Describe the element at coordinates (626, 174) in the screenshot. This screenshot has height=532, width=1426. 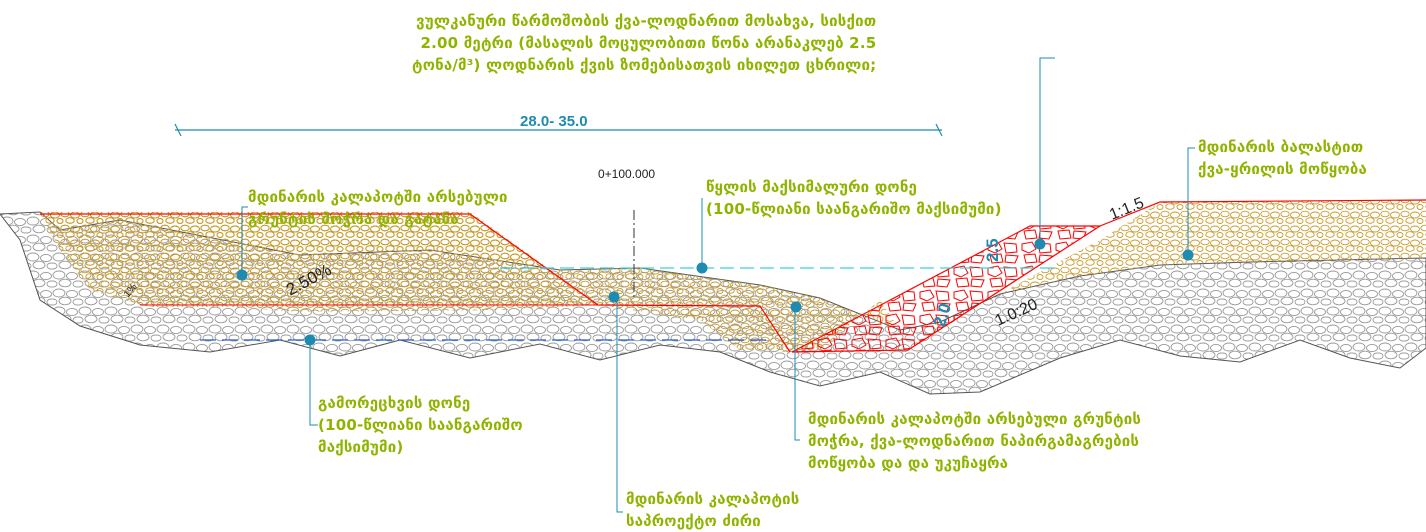
I see `station-text: 0+100.000` at that location.